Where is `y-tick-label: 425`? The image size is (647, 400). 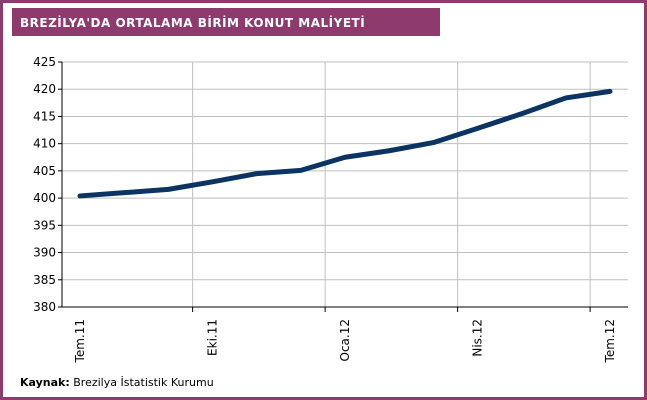
y-tick-label: 425 is located at coordinates (44, 62).